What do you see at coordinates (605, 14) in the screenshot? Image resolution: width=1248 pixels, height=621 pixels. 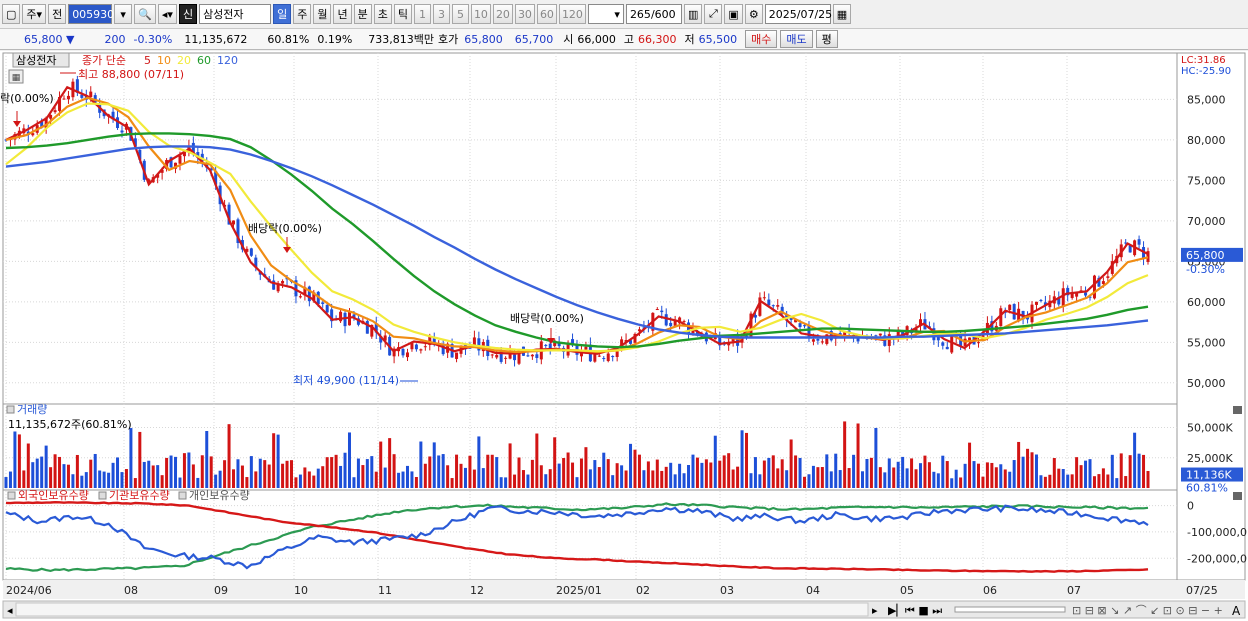 I see `minute-dropdown: ▾` at bounding box center [605, 14].